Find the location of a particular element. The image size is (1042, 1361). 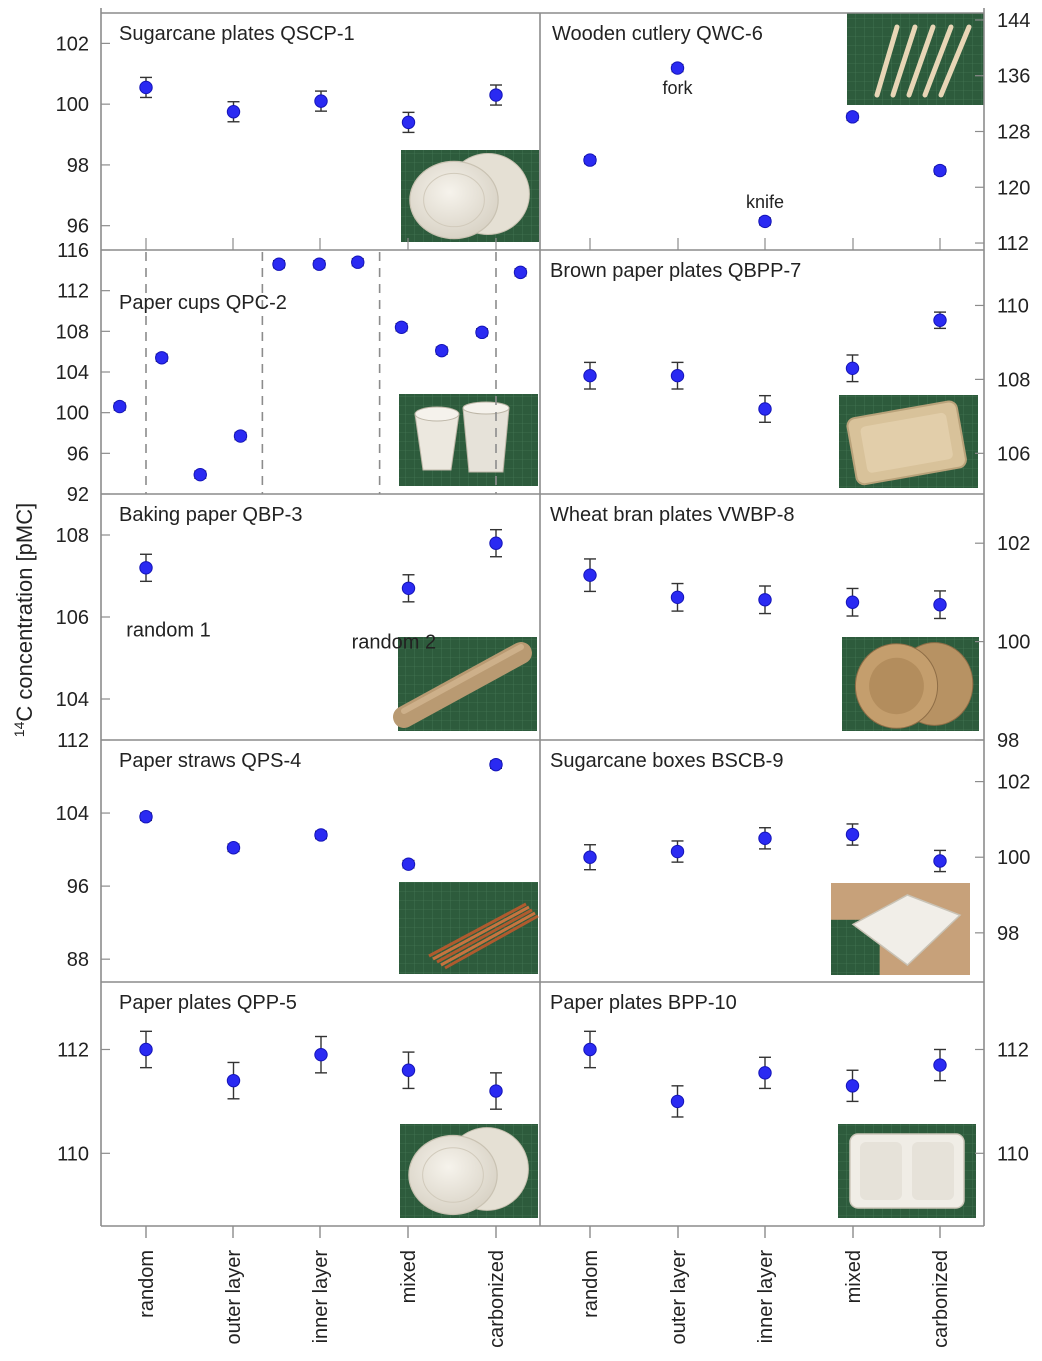

y-tick-label: 112 is located at coordinates (73, 741).